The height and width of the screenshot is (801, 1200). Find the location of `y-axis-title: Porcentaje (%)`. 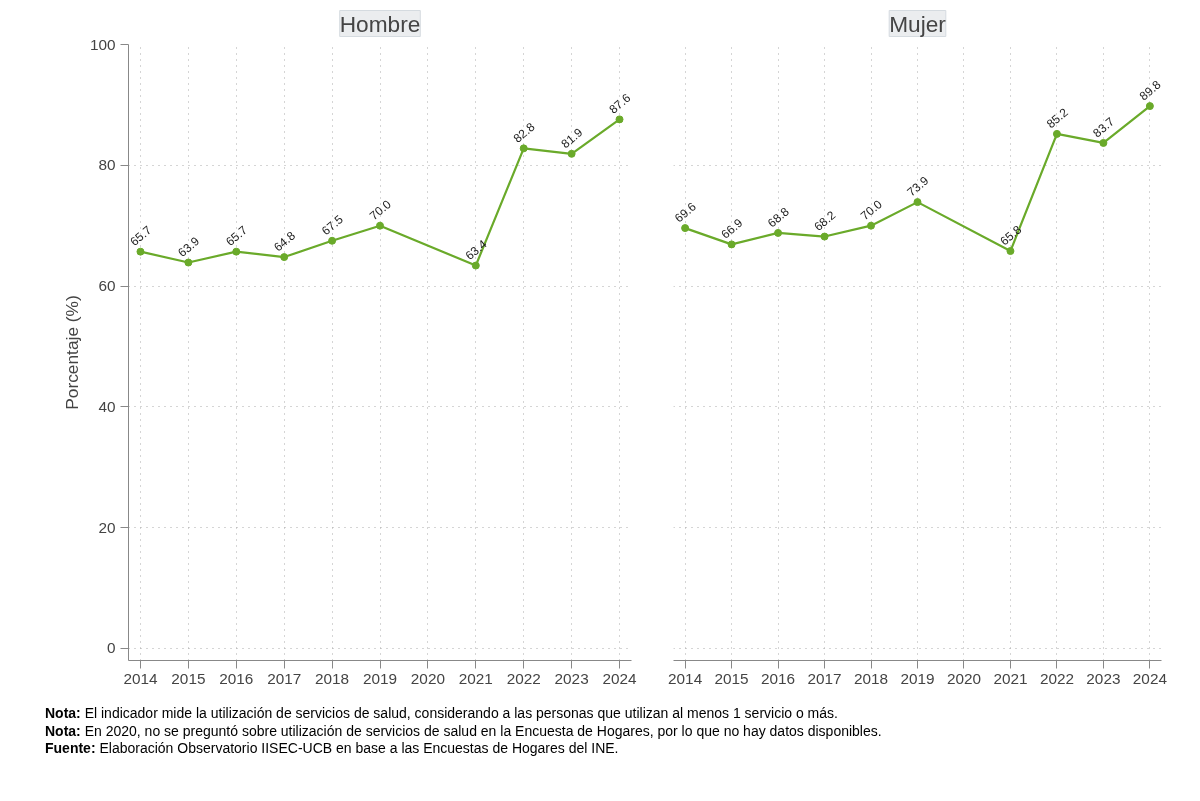

y-axis-title: Porcentaje (%) is located at coordinates (71, 352).